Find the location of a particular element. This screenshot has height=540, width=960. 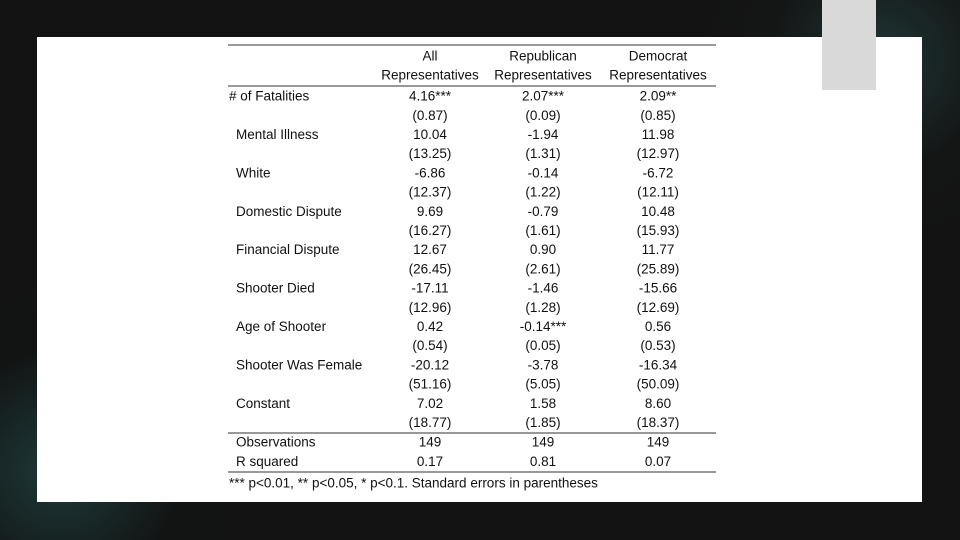

row-label: Shooter Was Female is located at coordinates (299, 364).